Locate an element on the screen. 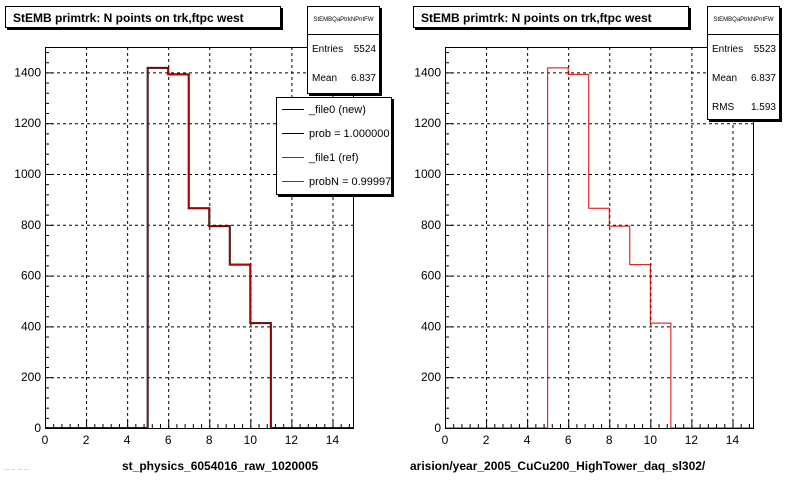 The image size is (800, 480). stats-value: 5524 is located at coordinates (364, 49).